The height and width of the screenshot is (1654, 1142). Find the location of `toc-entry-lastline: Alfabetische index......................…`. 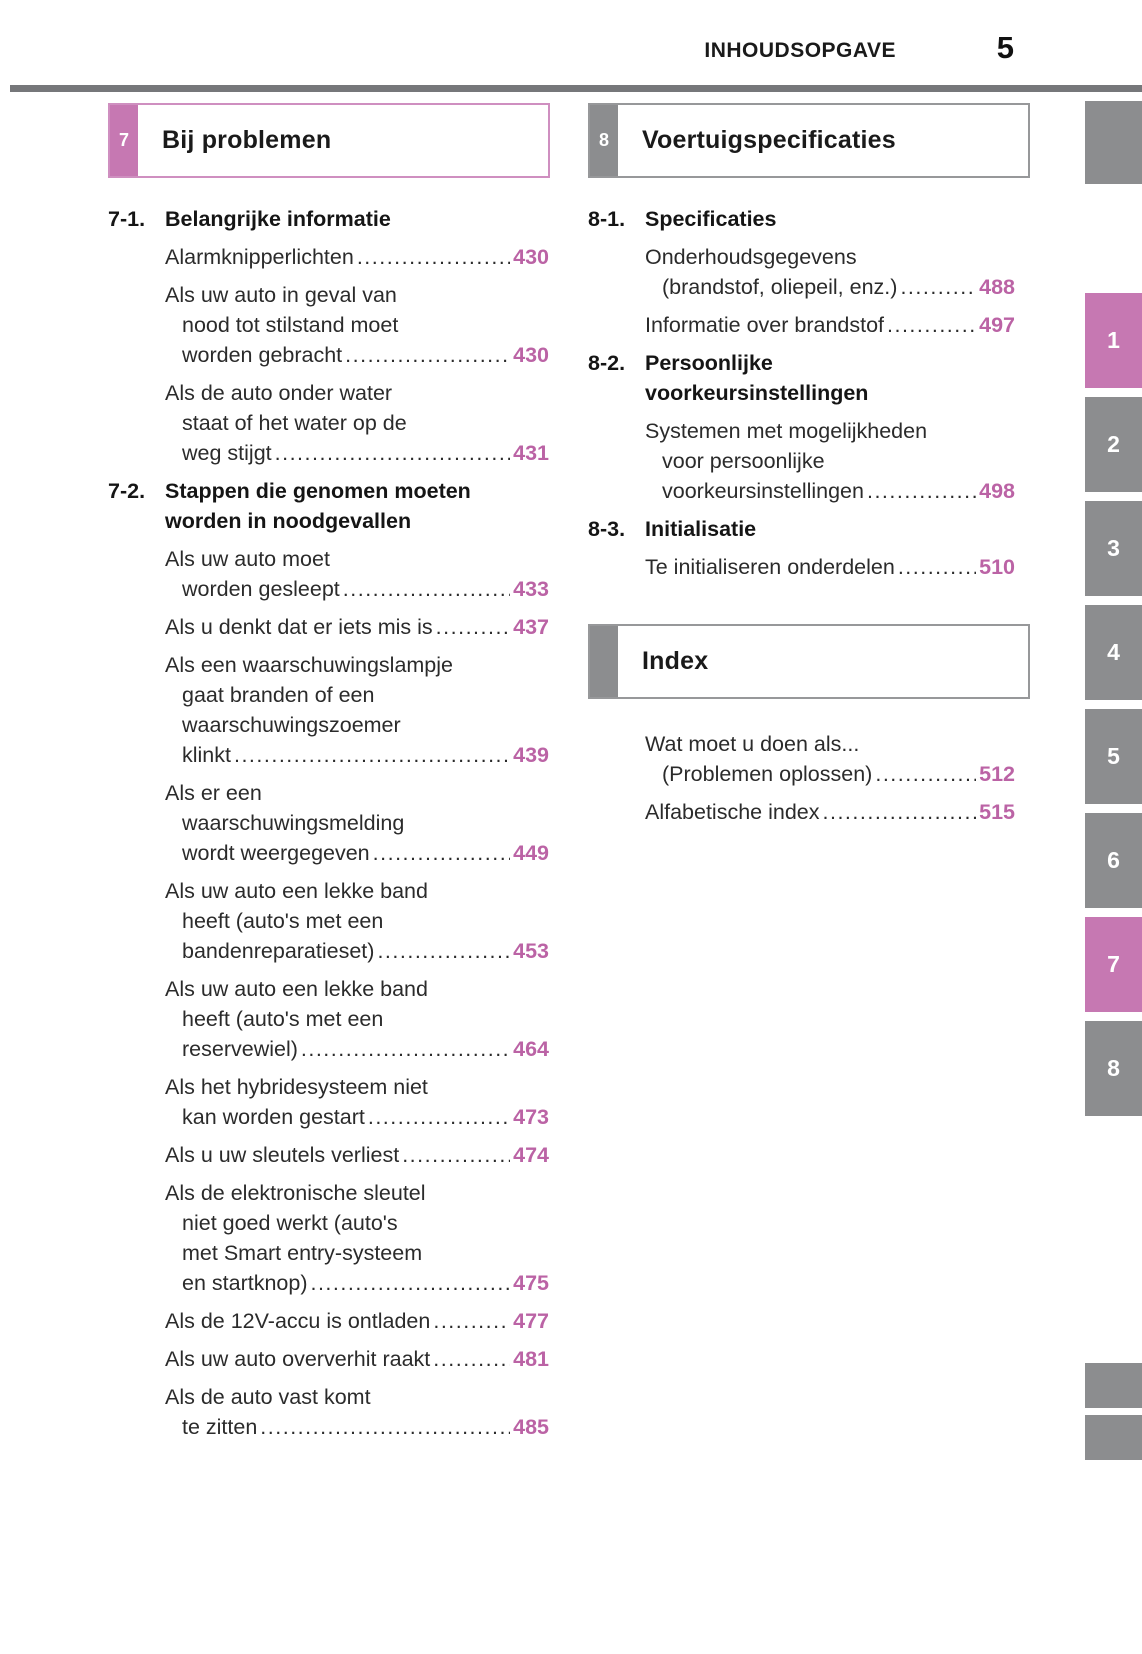

toc-entry-lastline: Alfabetische index......................… is located at coordinates (830, 812).